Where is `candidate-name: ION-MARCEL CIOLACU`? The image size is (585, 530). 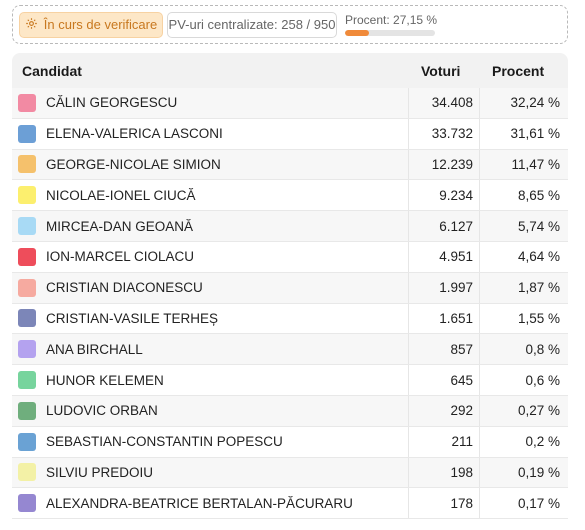
candidate-name: ION-MARCEL CIOLACU is located at coordinates (120, 257).